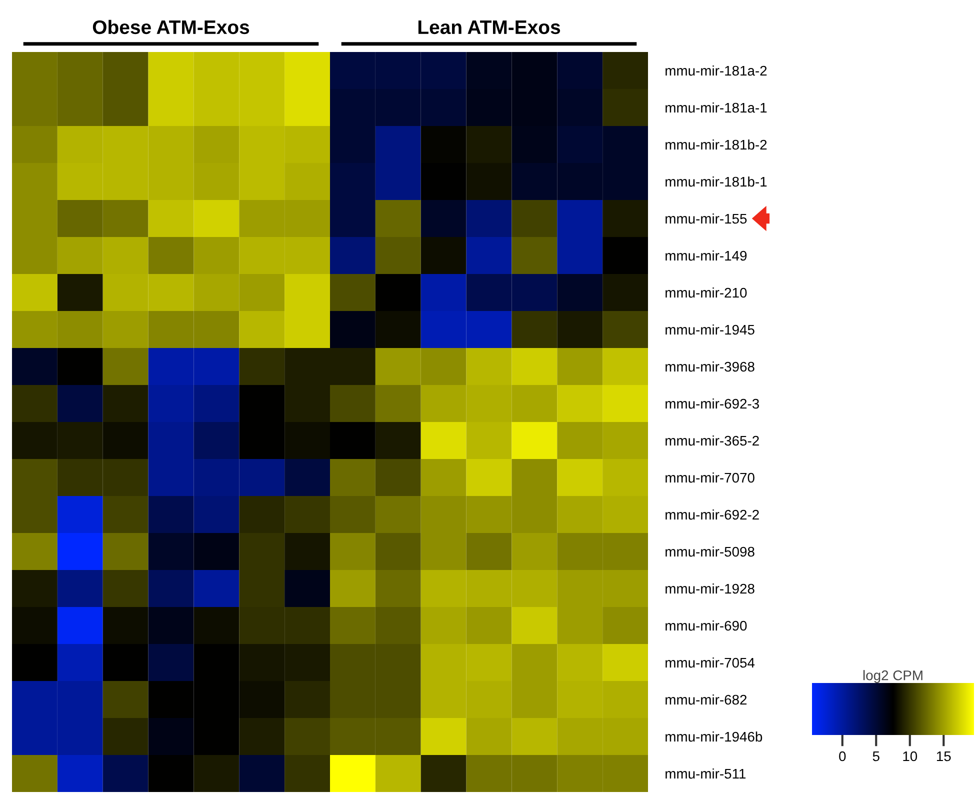 The width and height of the screenshot is (975, 796). What do you see at coordinates (710, 477) in the screenshot?
I see `y-tick-label: mmu-mir-7070` at bounding box center [710, 477].